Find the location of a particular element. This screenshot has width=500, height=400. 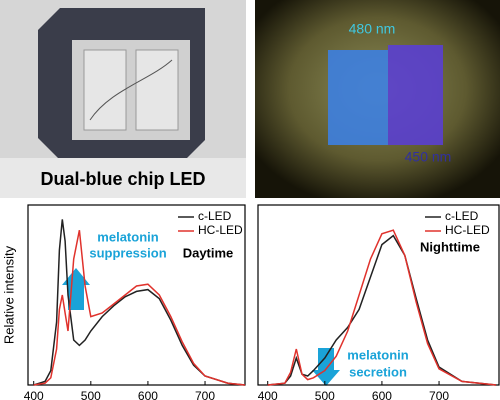

y-axis-label: Relative intensity is located at coordinates (8, 294).